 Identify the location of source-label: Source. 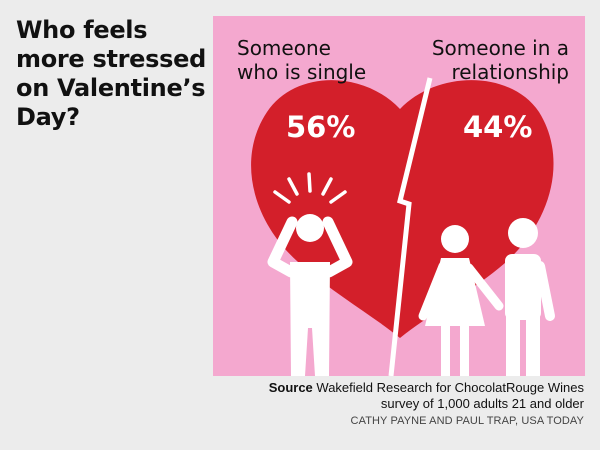
(290, 387).